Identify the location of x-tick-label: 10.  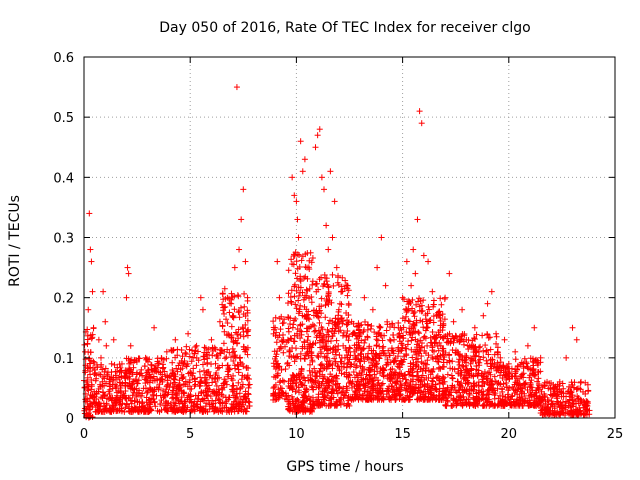
(296, 434).